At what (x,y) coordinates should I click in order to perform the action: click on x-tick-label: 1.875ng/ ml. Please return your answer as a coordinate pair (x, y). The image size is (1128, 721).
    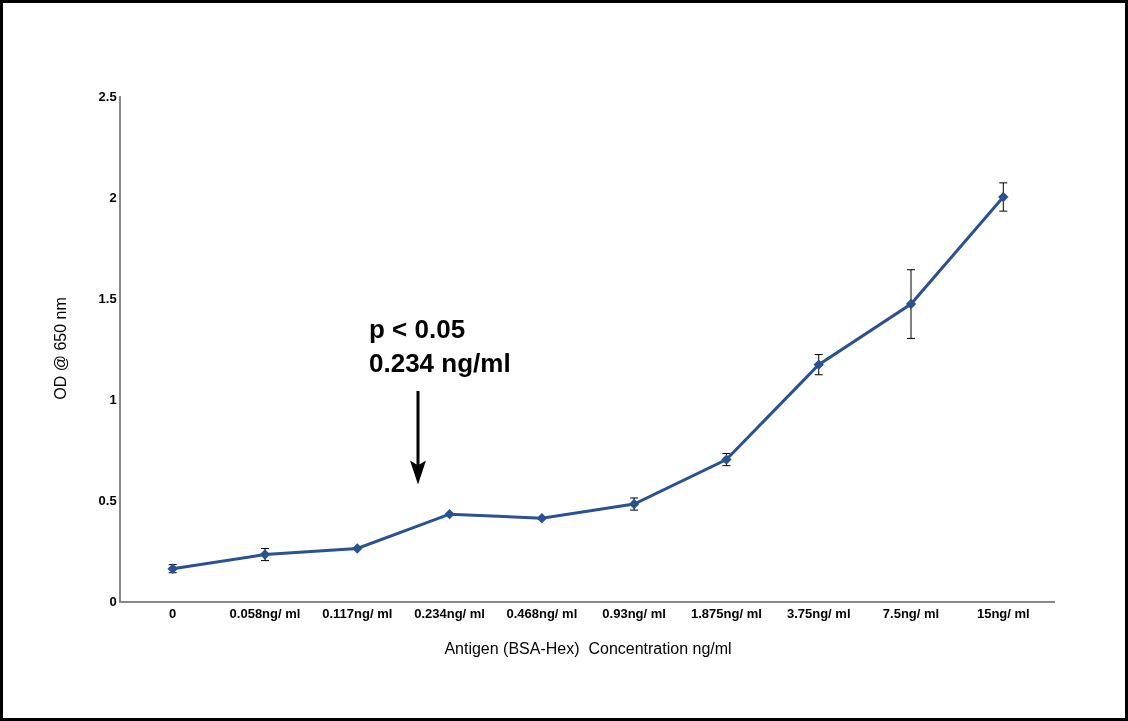
    Looking at the image, I should click on (726, 614).